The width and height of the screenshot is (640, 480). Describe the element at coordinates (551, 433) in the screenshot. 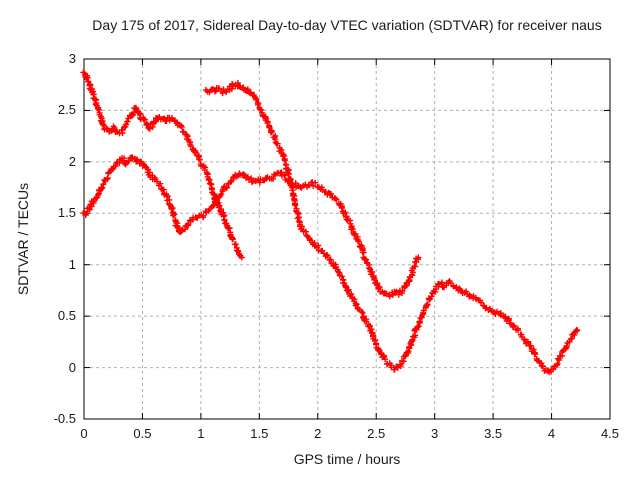

I see `x-tick-label: 4` at that location.